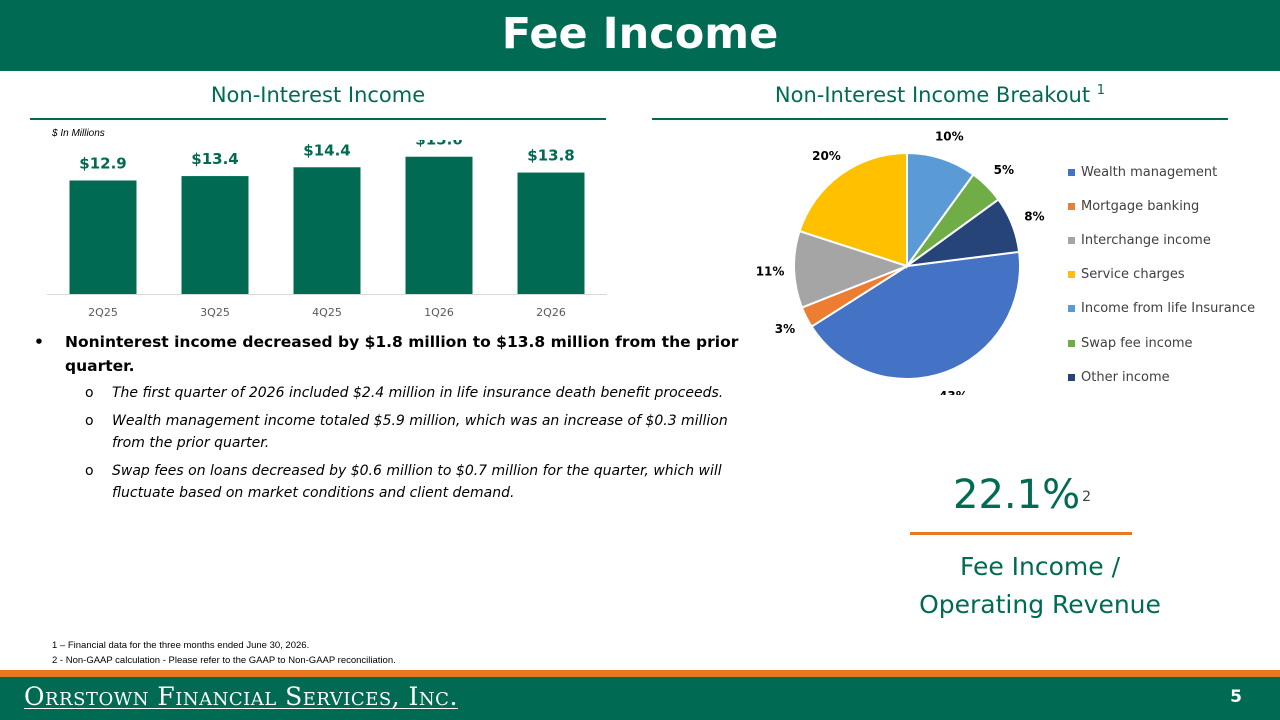 The height and width of the screenshot is (720, 1280). I want to click on legend-item: Interchange income, so click(1161, 240).